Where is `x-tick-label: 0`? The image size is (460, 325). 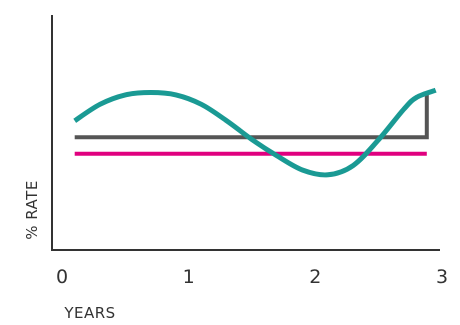 x-tick-label: 0 is located at coordinates (62, 277).